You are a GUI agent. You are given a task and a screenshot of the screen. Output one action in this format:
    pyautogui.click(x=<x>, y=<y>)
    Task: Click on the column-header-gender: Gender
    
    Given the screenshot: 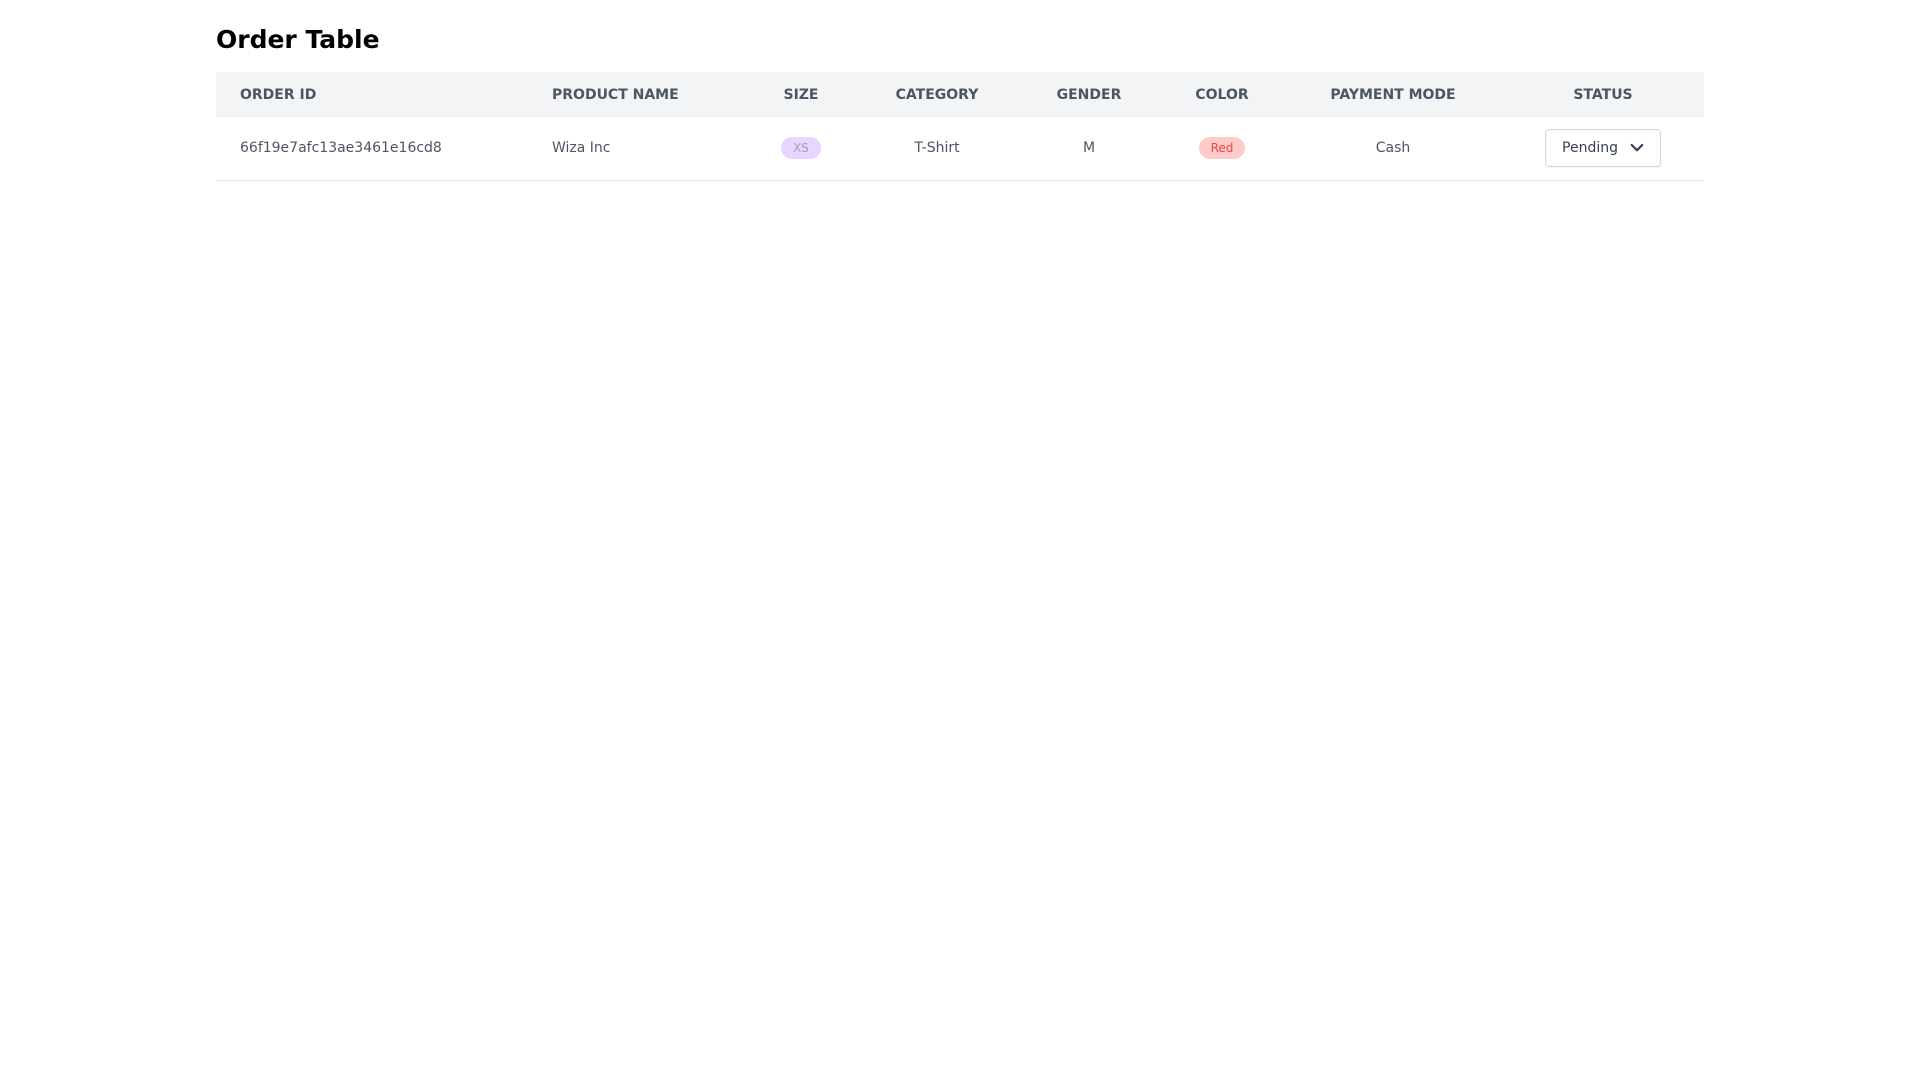 What is the action you would take?
    pyautogui.click(x=1089, y=94)
    